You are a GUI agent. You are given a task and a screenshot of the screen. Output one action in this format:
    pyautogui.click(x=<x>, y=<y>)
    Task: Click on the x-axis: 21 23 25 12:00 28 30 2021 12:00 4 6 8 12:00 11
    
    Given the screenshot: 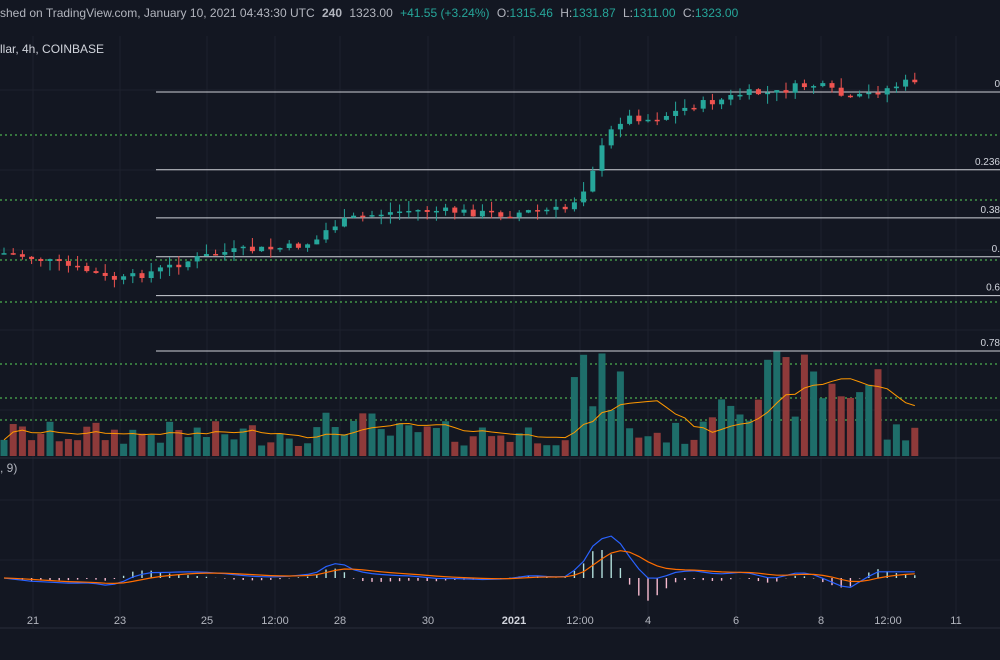 What is the action you would take?
    pyautogui.click(x=494, y=621)
    